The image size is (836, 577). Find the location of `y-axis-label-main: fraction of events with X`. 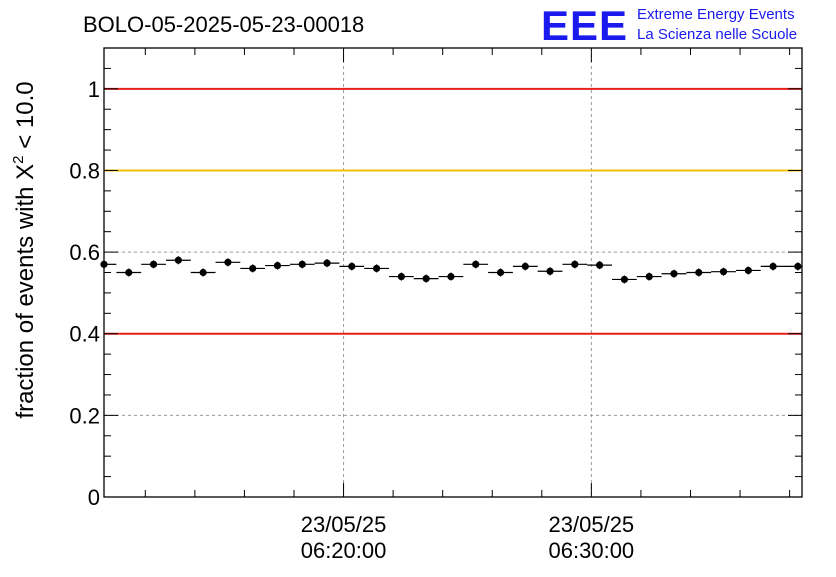

y-axis-label-main: fraction of events with X is located at coordinates (25, 291).